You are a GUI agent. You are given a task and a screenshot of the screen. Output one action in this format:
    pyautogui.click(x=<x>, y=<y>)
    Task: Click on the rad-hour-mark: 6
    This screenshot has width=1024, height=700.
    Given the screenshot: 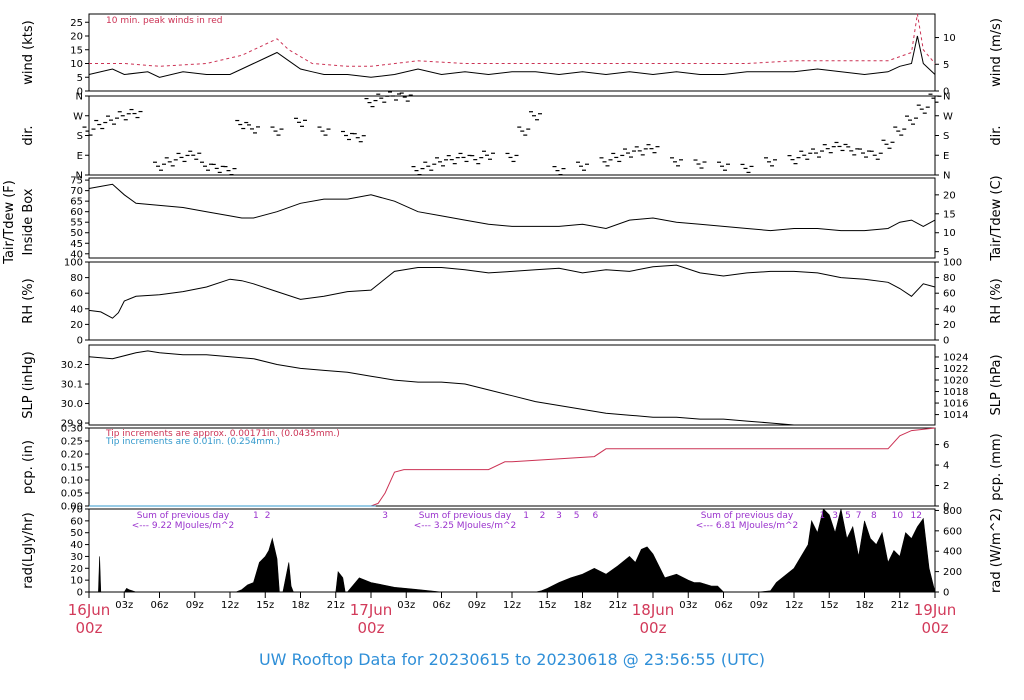 What is the action you would take?
    pyautogui.click(x=596, y=516)
    